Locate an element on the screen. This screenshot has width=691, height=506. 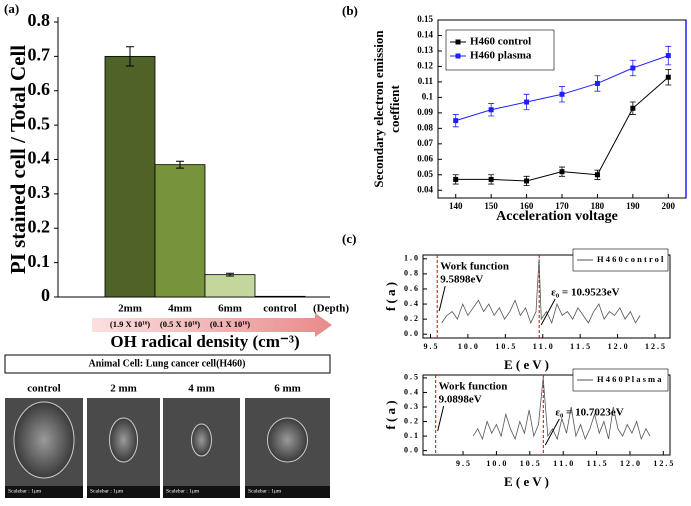
x-tick-label: 1 0 . 5 is located at coordinates (505, 346).